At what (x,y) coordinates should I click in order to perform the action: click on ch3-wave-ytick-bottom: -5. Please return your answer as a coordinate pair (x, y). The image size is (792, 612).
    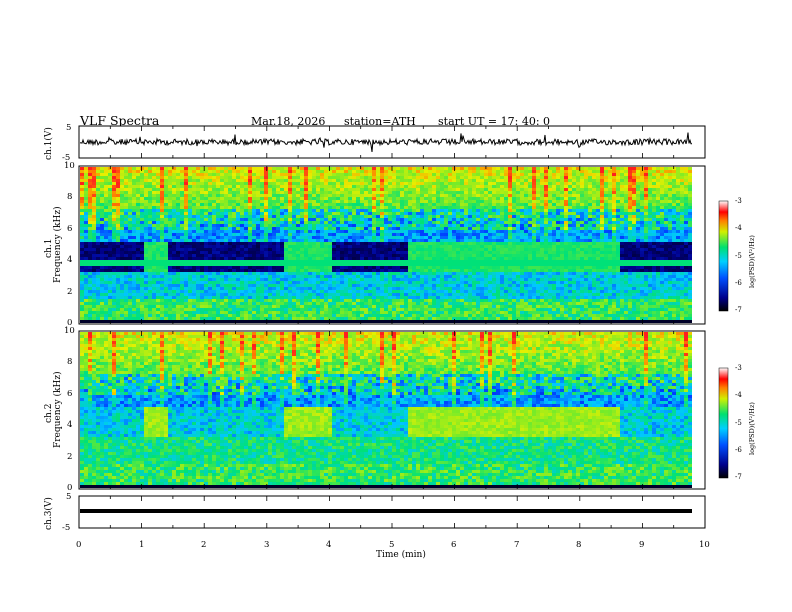
    Looking at the image, I should click on (66, 528).